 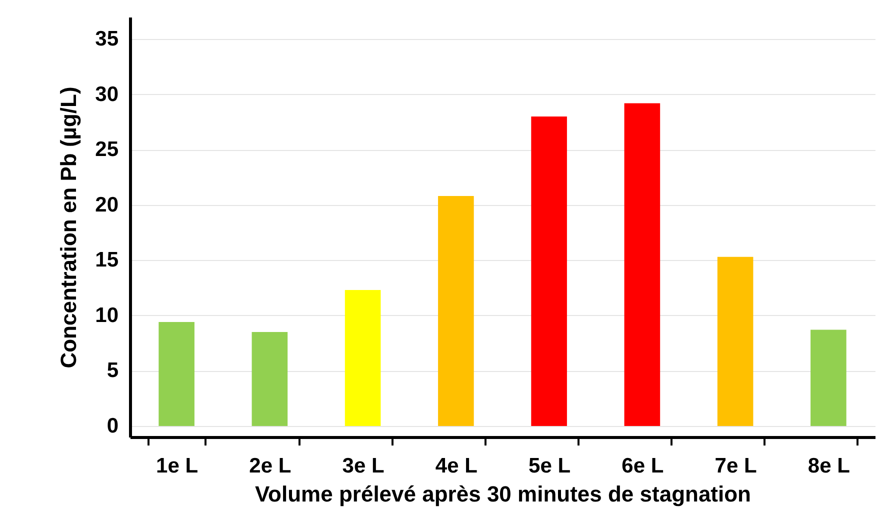 What do you see at coordinates (829, 466) in the screenshot?
I see `x-tick-label: 8e L` at bounding box center [829, 466].